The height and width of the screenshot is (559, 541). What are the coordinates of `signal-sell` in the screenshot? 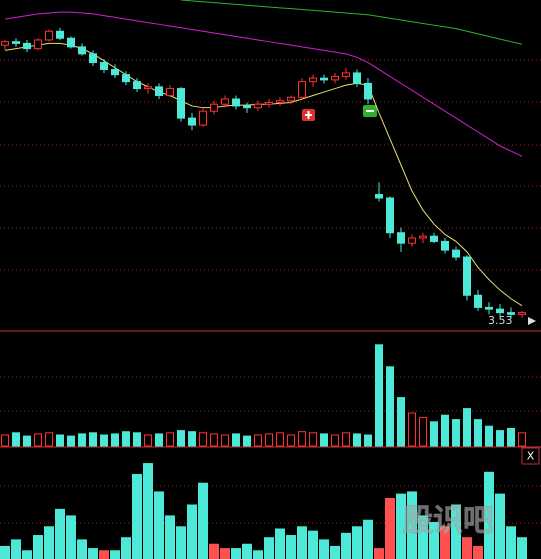 It's located at (370, 111).